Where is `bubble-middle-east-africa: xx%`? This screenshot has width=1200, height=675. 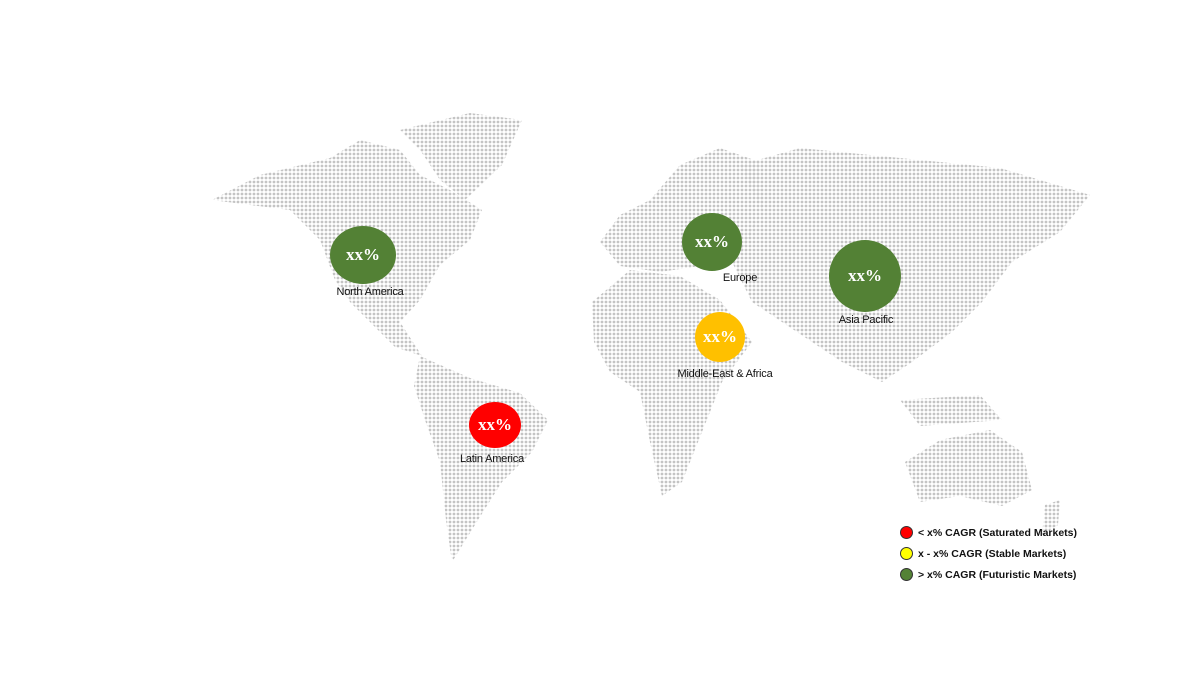
bubble-middle-east-africa: xx% is located at coordinates (720, 337).